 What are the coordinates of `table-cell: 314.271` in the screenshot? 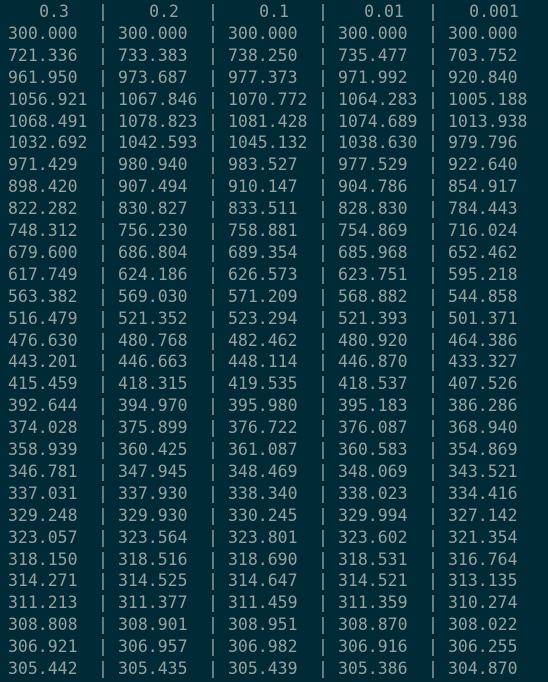 It's located at (43, 581).